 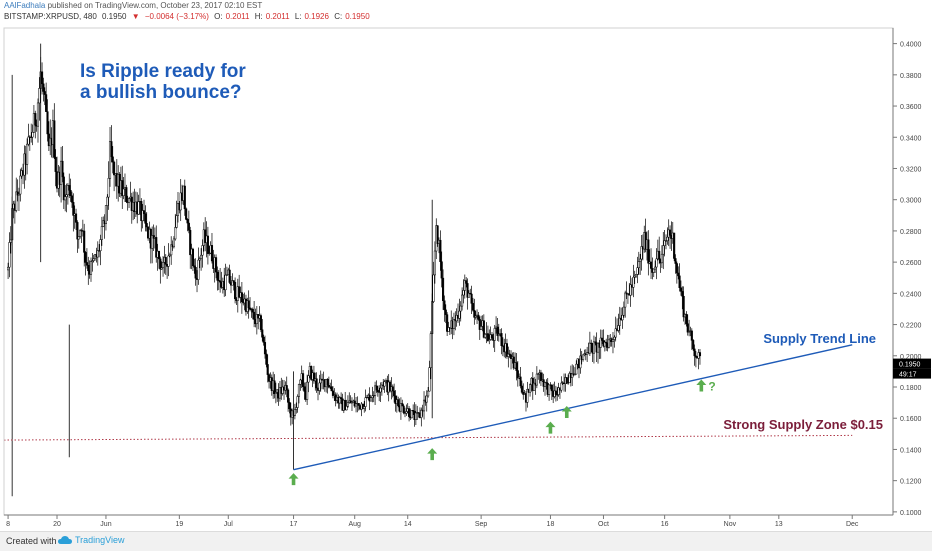 I want to click on x-tick-label: 17, so click(x=294, y=524).